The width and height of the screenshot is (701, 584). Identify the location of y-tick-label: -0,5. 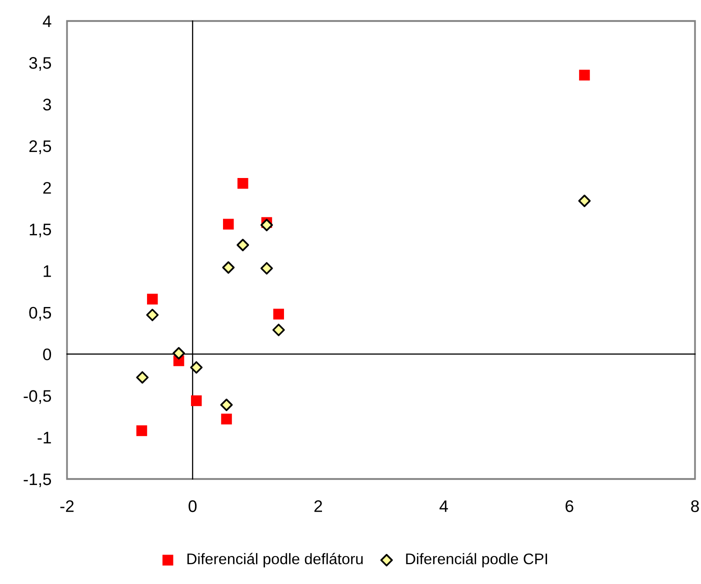
(38, 397).